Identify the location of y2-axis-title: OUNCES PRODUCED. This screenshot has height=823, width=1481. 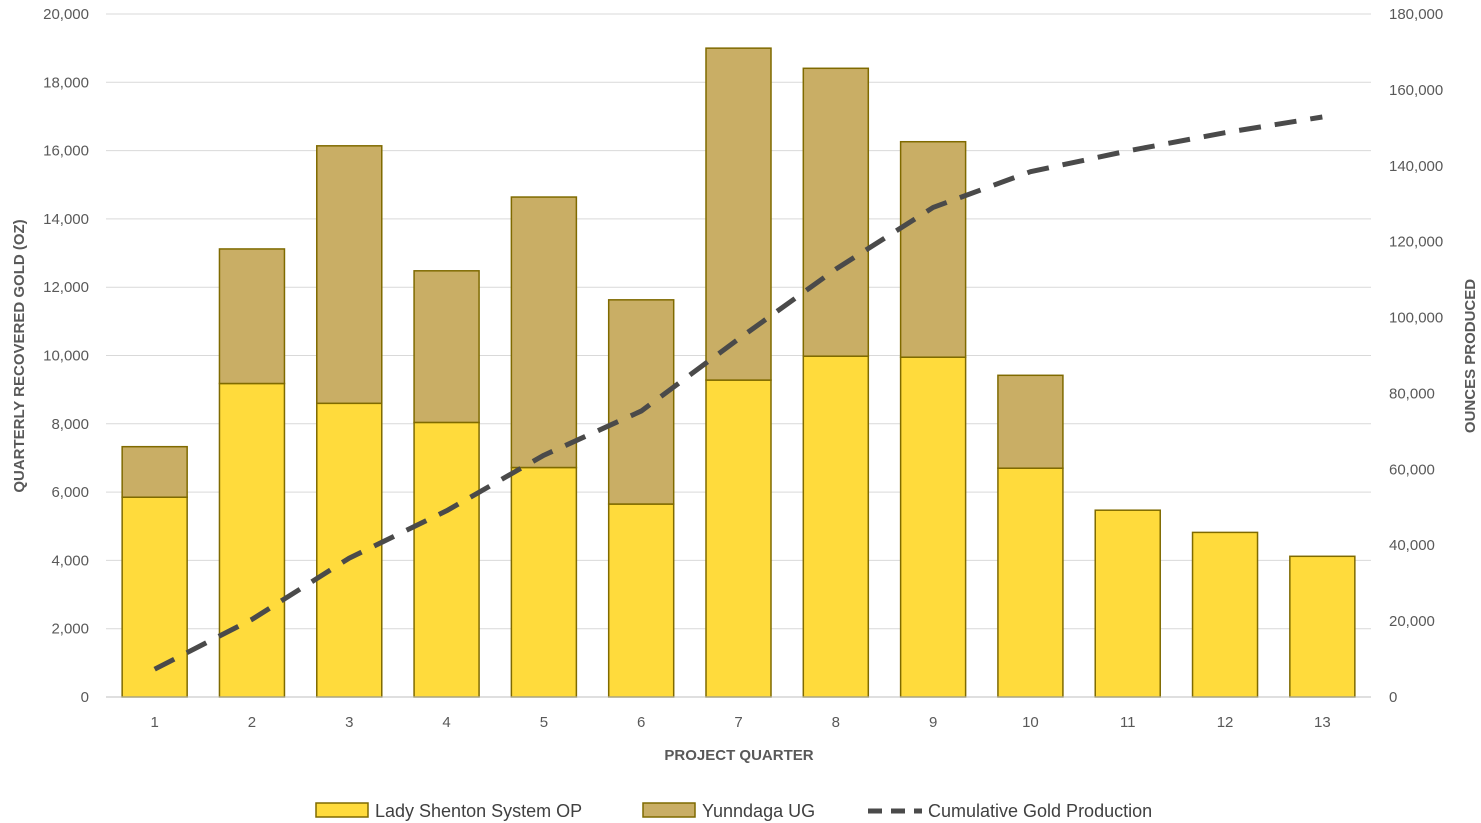
(1470, 356).